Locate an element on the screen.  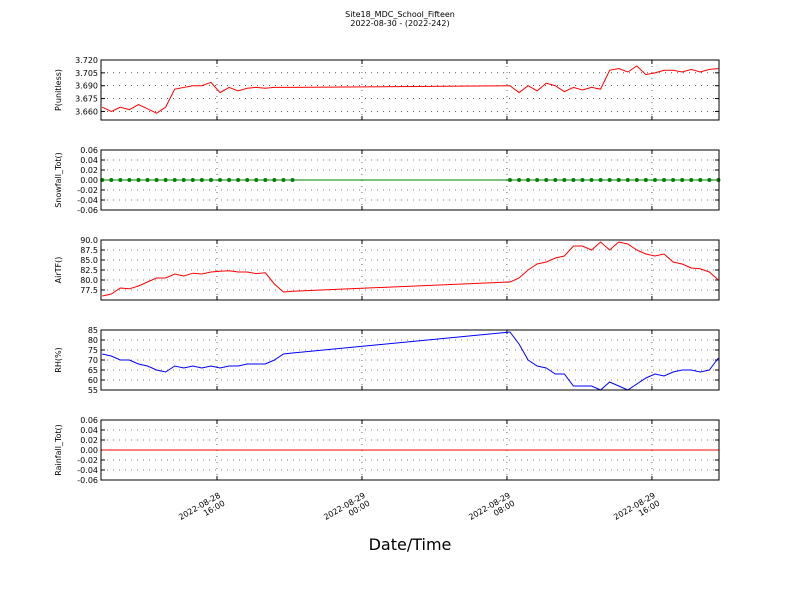
y-tick-label: 3.705 is located at coordinates (86, 73).